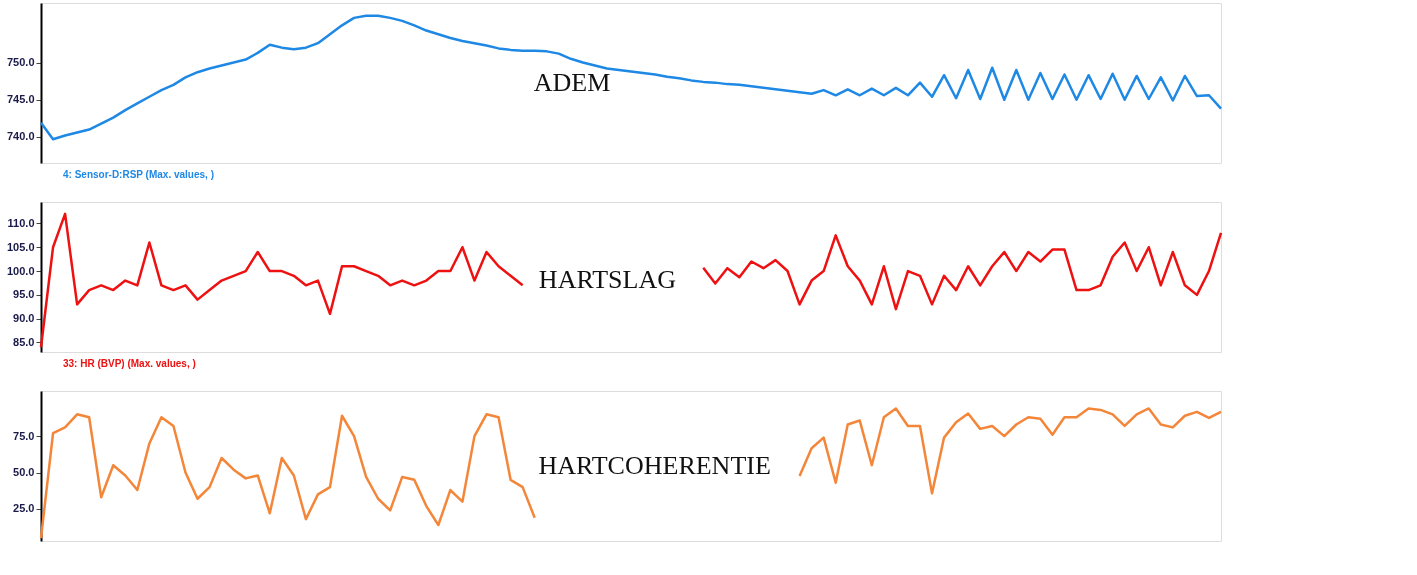  I want to click on y-tick-label: 95.0, so click(24, 294).